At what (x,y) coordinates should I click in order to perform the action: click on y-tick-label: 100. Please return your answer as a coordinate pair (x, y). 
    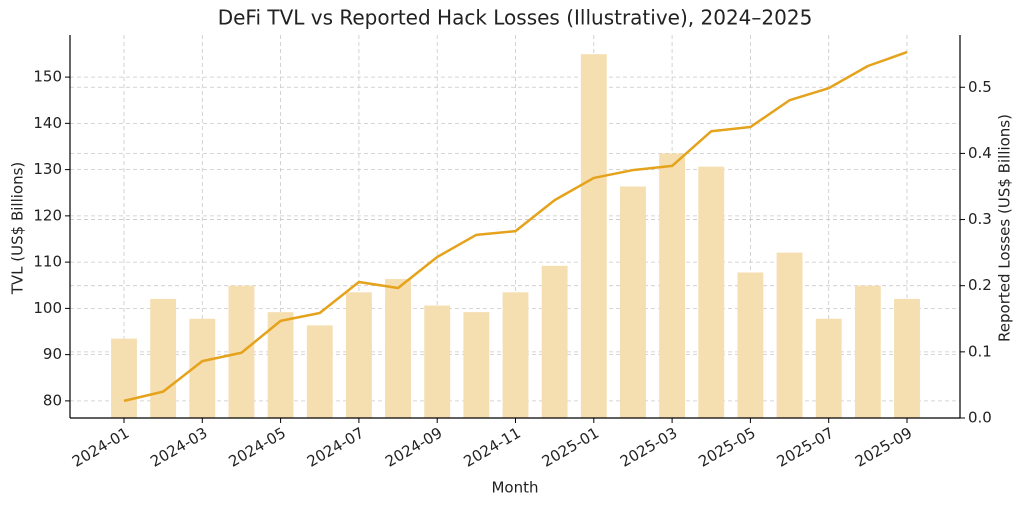
    Looking at the image, I should click on (47, 308).